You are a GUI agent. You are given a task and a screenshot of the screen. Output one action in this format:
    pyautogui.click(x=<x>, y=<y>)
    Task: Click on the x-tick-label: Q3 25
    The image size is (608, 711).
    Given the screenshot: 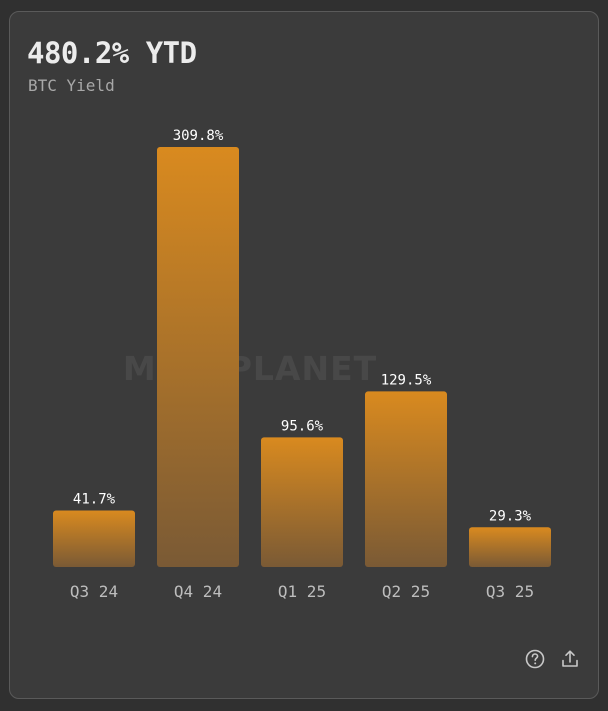 What is the action you would take?
    pyautogui.click(x=510, y=591)
    